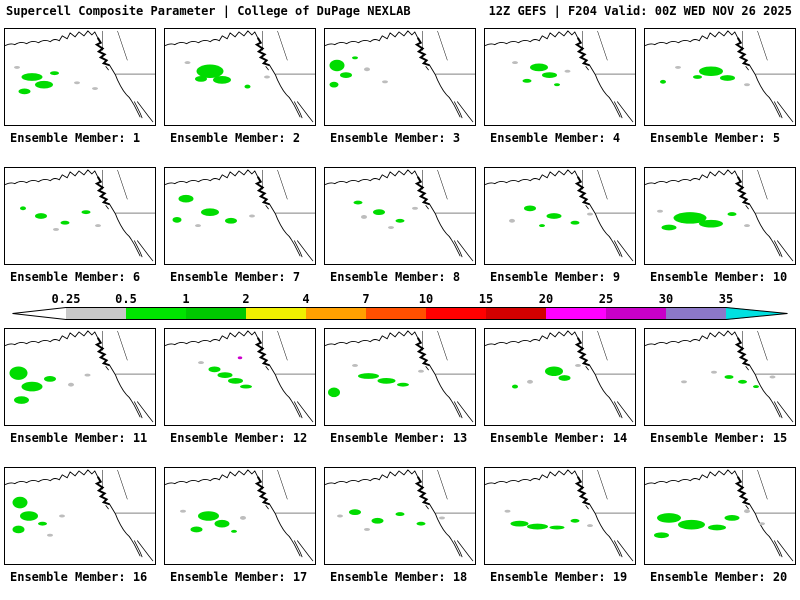  Describe the element at coordinates (235, 138) in the screenshot. I see `ensemble-member-label: Ensemble Member: 2` at that location.